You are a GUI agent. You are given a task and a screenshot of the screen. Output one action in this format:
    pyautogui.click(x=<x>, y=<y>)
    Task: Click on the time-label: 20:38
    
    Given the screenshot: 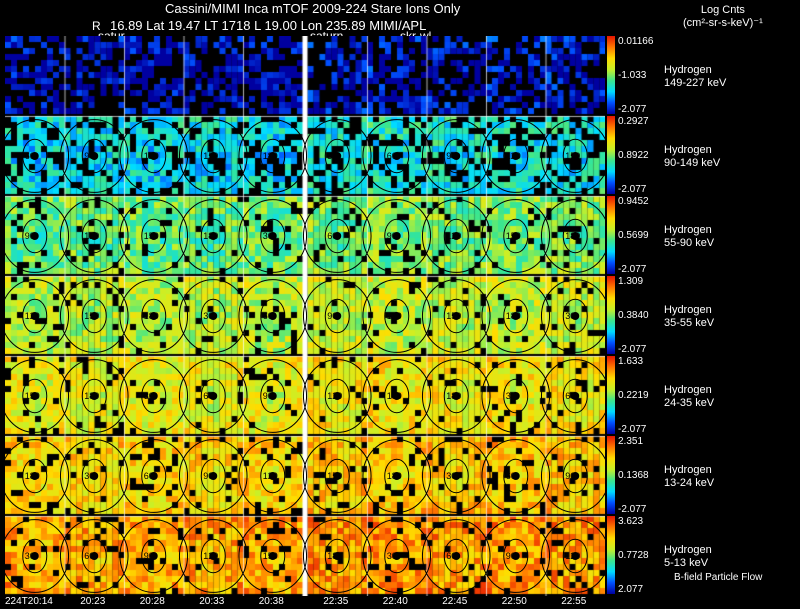 What is the action you would take?
    pyautogui.click(x=271, y=601)
    